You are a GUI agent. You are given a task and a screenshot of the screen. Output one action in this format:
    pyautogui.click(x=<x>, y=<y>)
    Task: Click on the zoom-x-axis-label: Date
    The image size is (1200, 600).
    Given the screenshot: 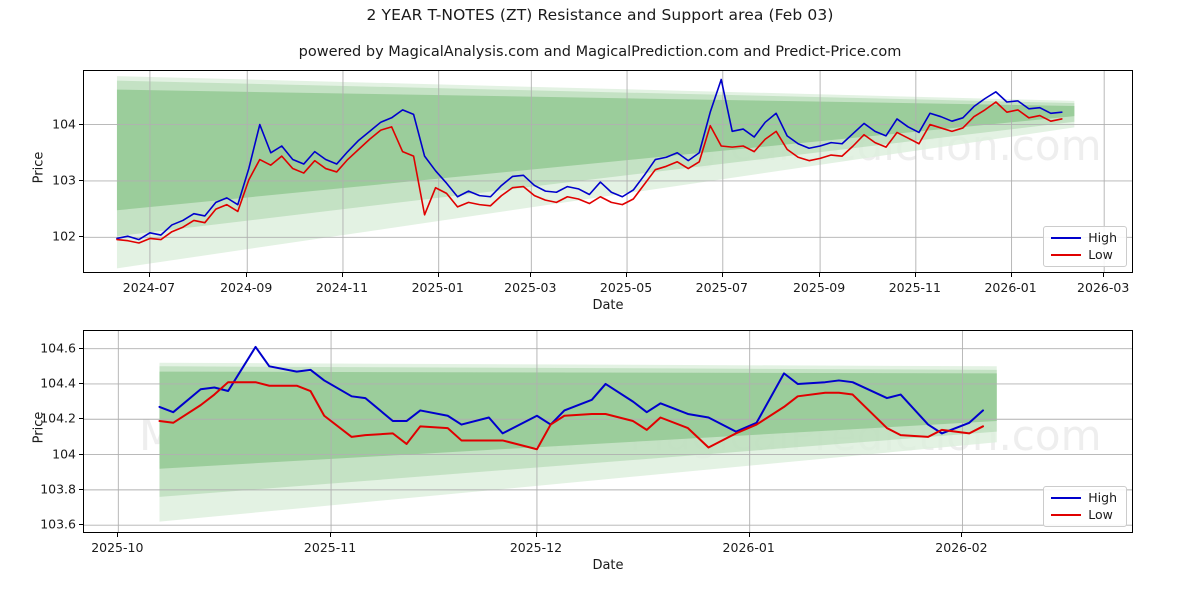 What is the action you would take?
    pyautogui.click(x=608, y=565)
    